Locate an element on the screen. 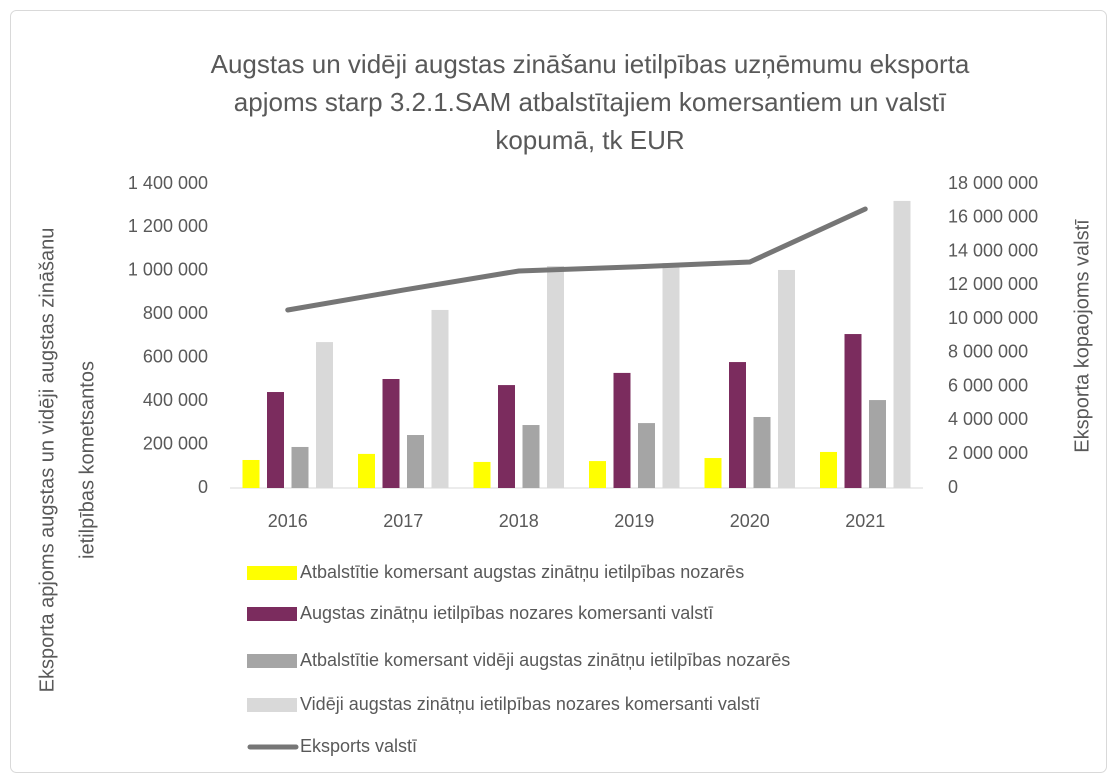 The image size is (1117, 778). y-tick-label: 600 000 is located at coordinates (175, 356).